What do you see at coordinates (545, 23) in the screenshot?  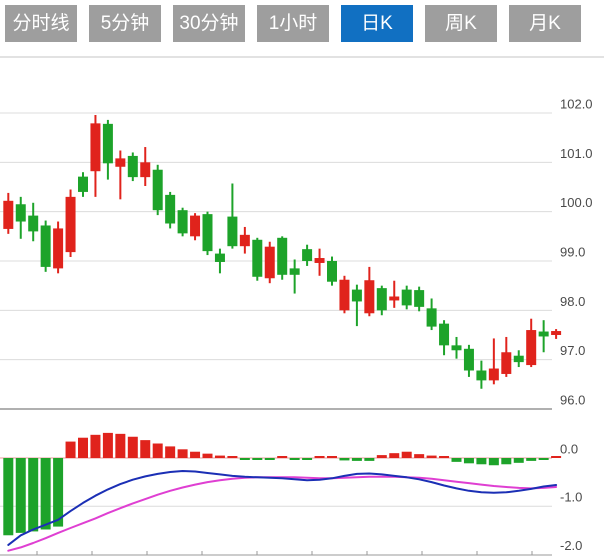 I see `tab-monthly-k: 月K` at bounding box center [545, 23].